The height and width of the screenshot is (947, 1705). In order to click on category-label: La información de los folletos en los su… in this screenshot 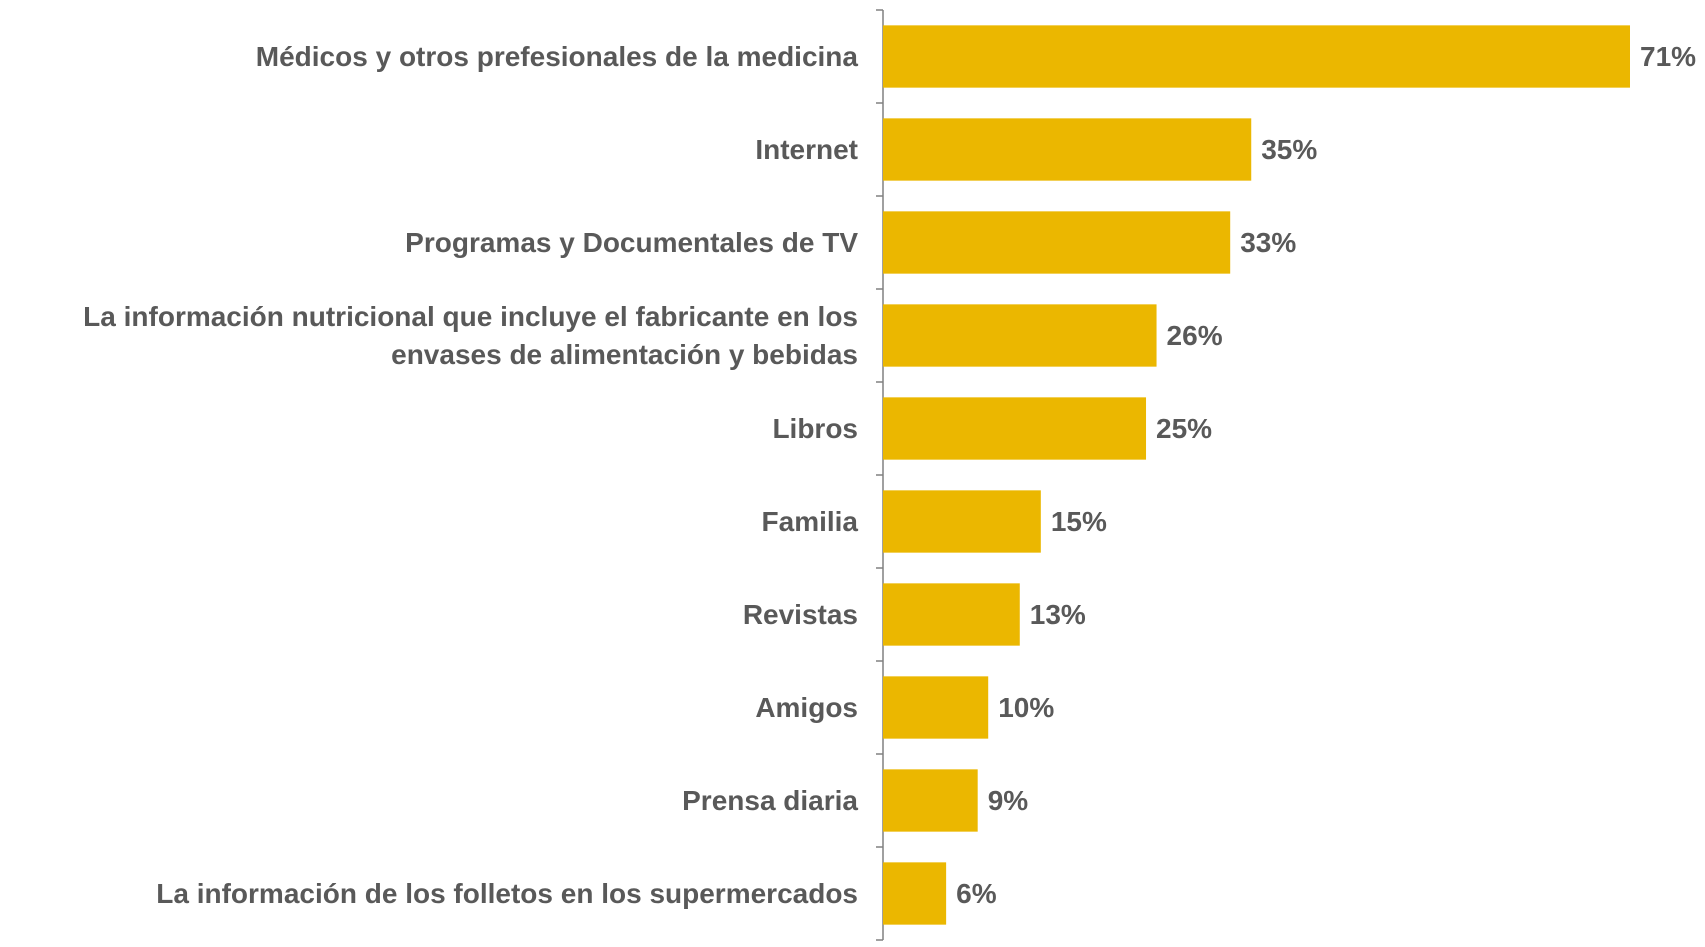, I will do `click(507, 893)`.